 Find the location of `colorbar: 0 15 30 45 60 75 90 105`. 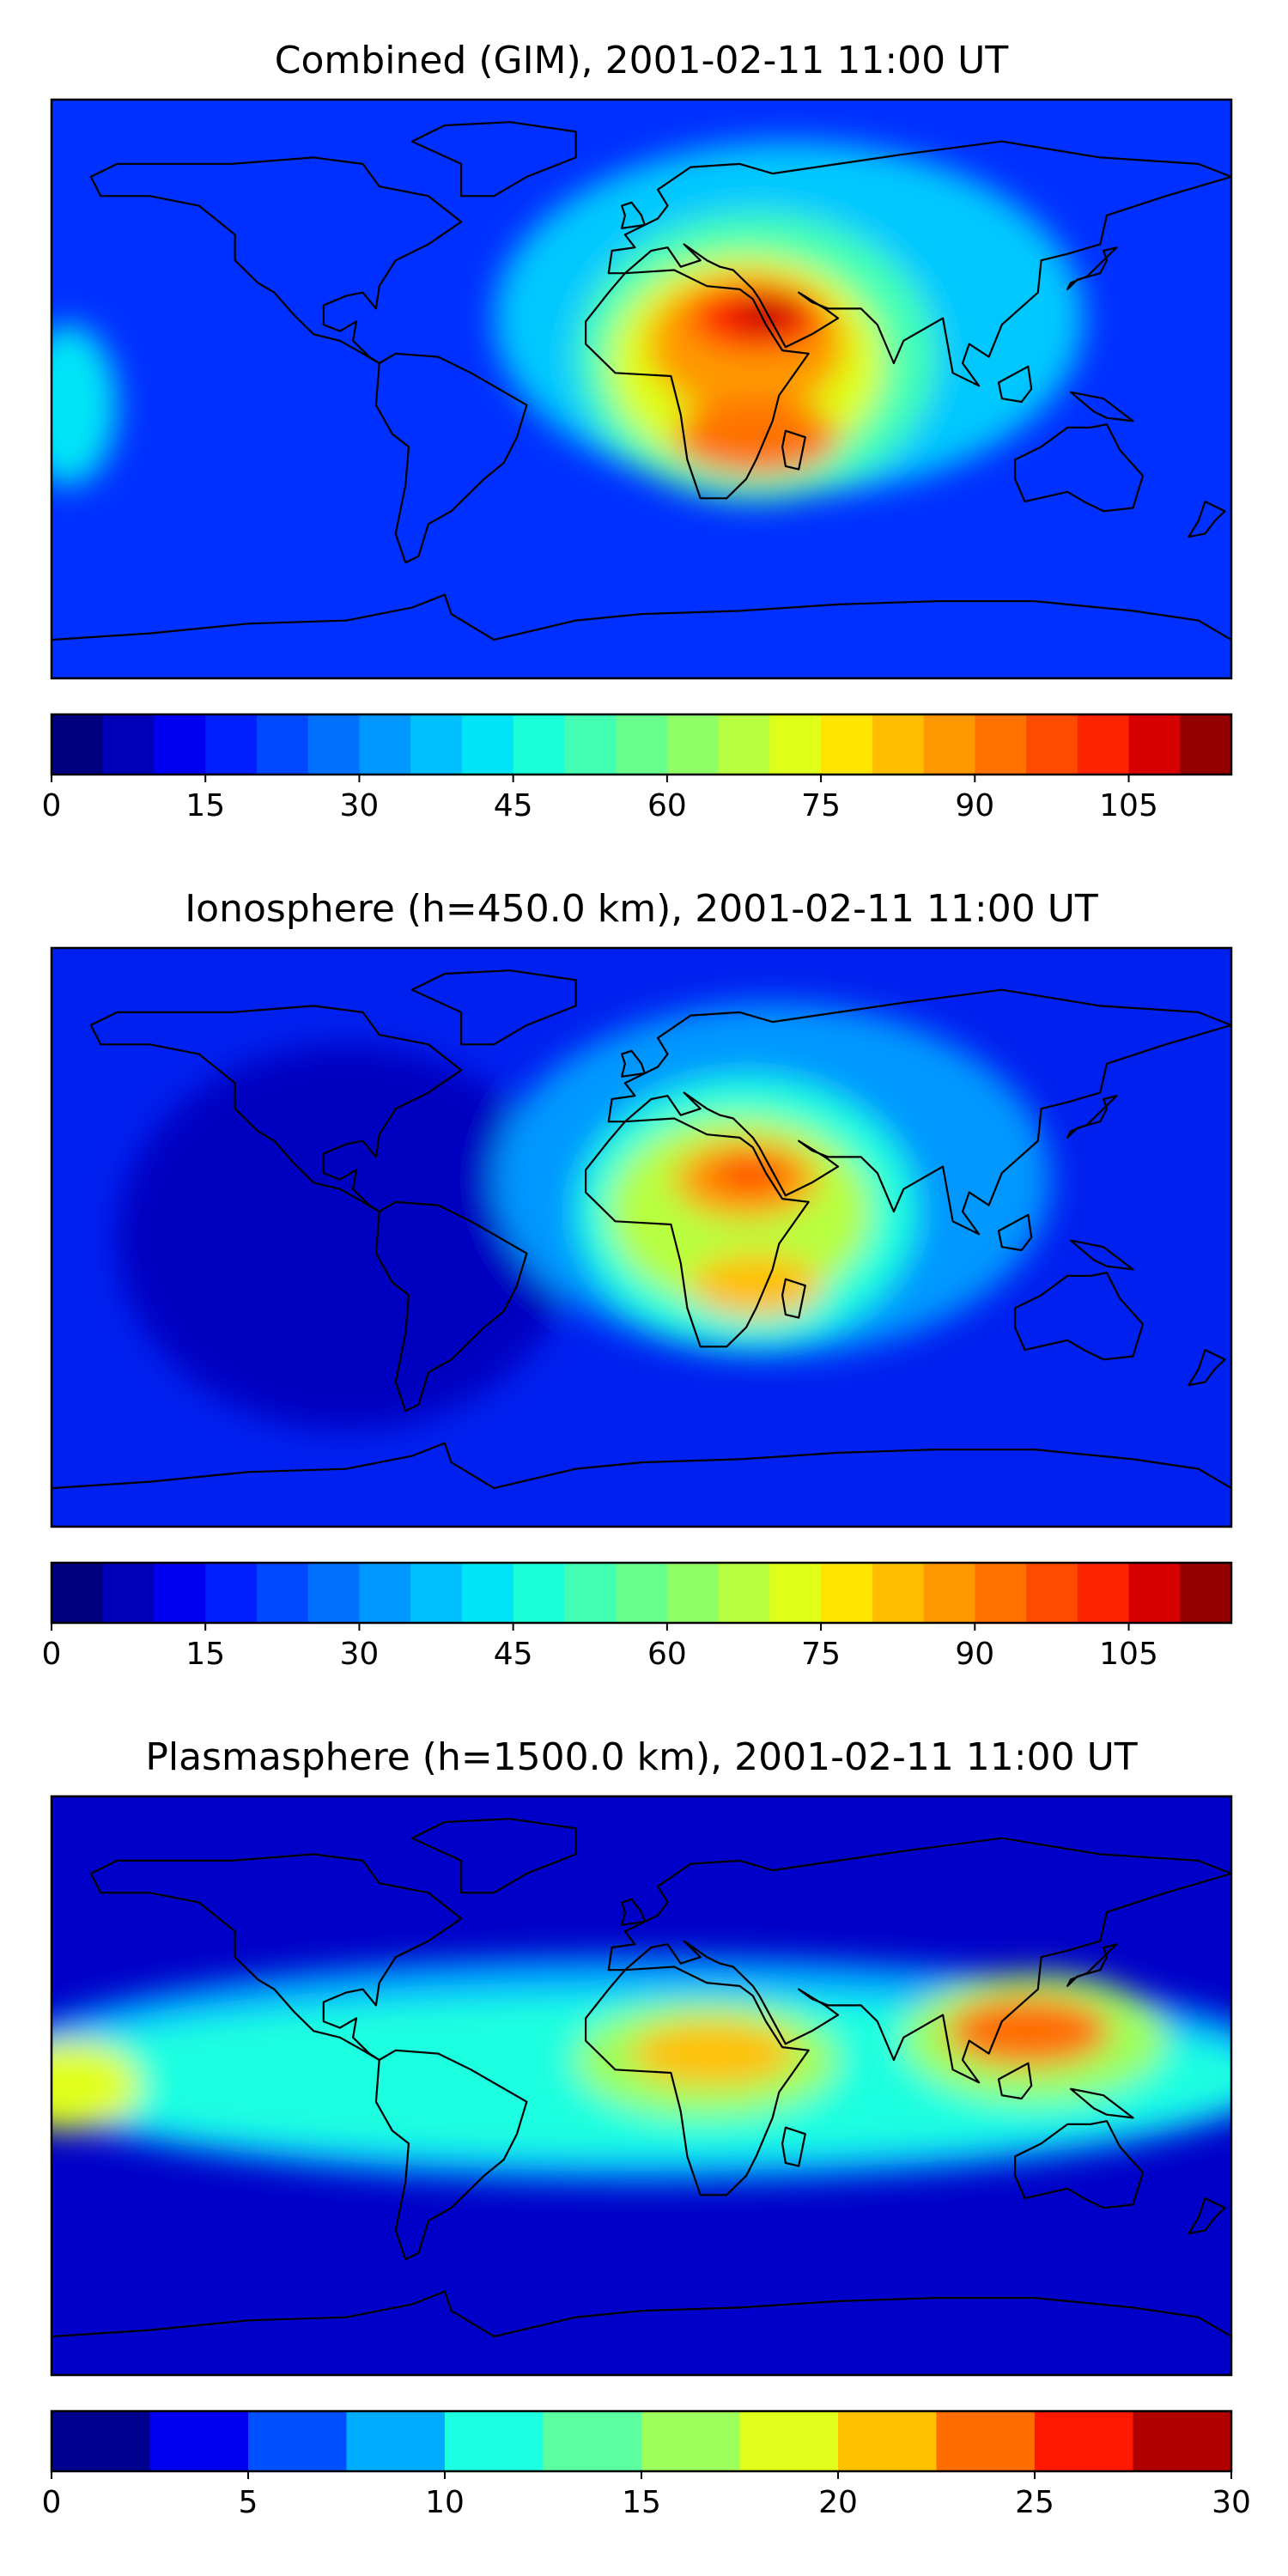

colorbar: 0 15 30 45 60 75 90 105 is located at coordinates (638, 768).